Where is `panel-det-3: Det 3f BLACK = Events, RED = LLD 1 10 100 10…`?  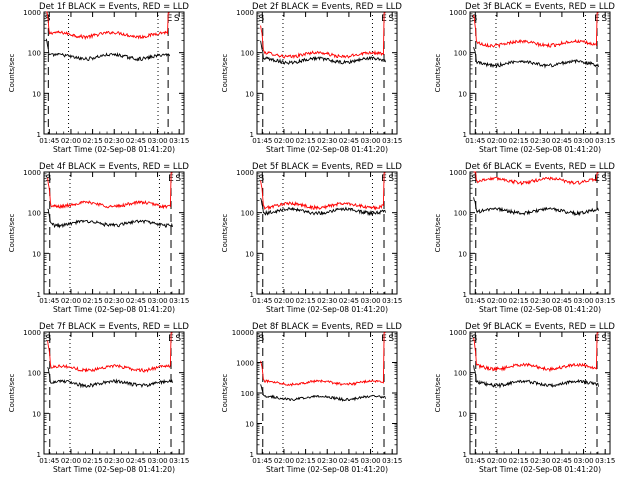 panel-det-3: Det 3f BLACK = Events, RED = LLD 1 10 100 10… is located at coordinates (524, 78).